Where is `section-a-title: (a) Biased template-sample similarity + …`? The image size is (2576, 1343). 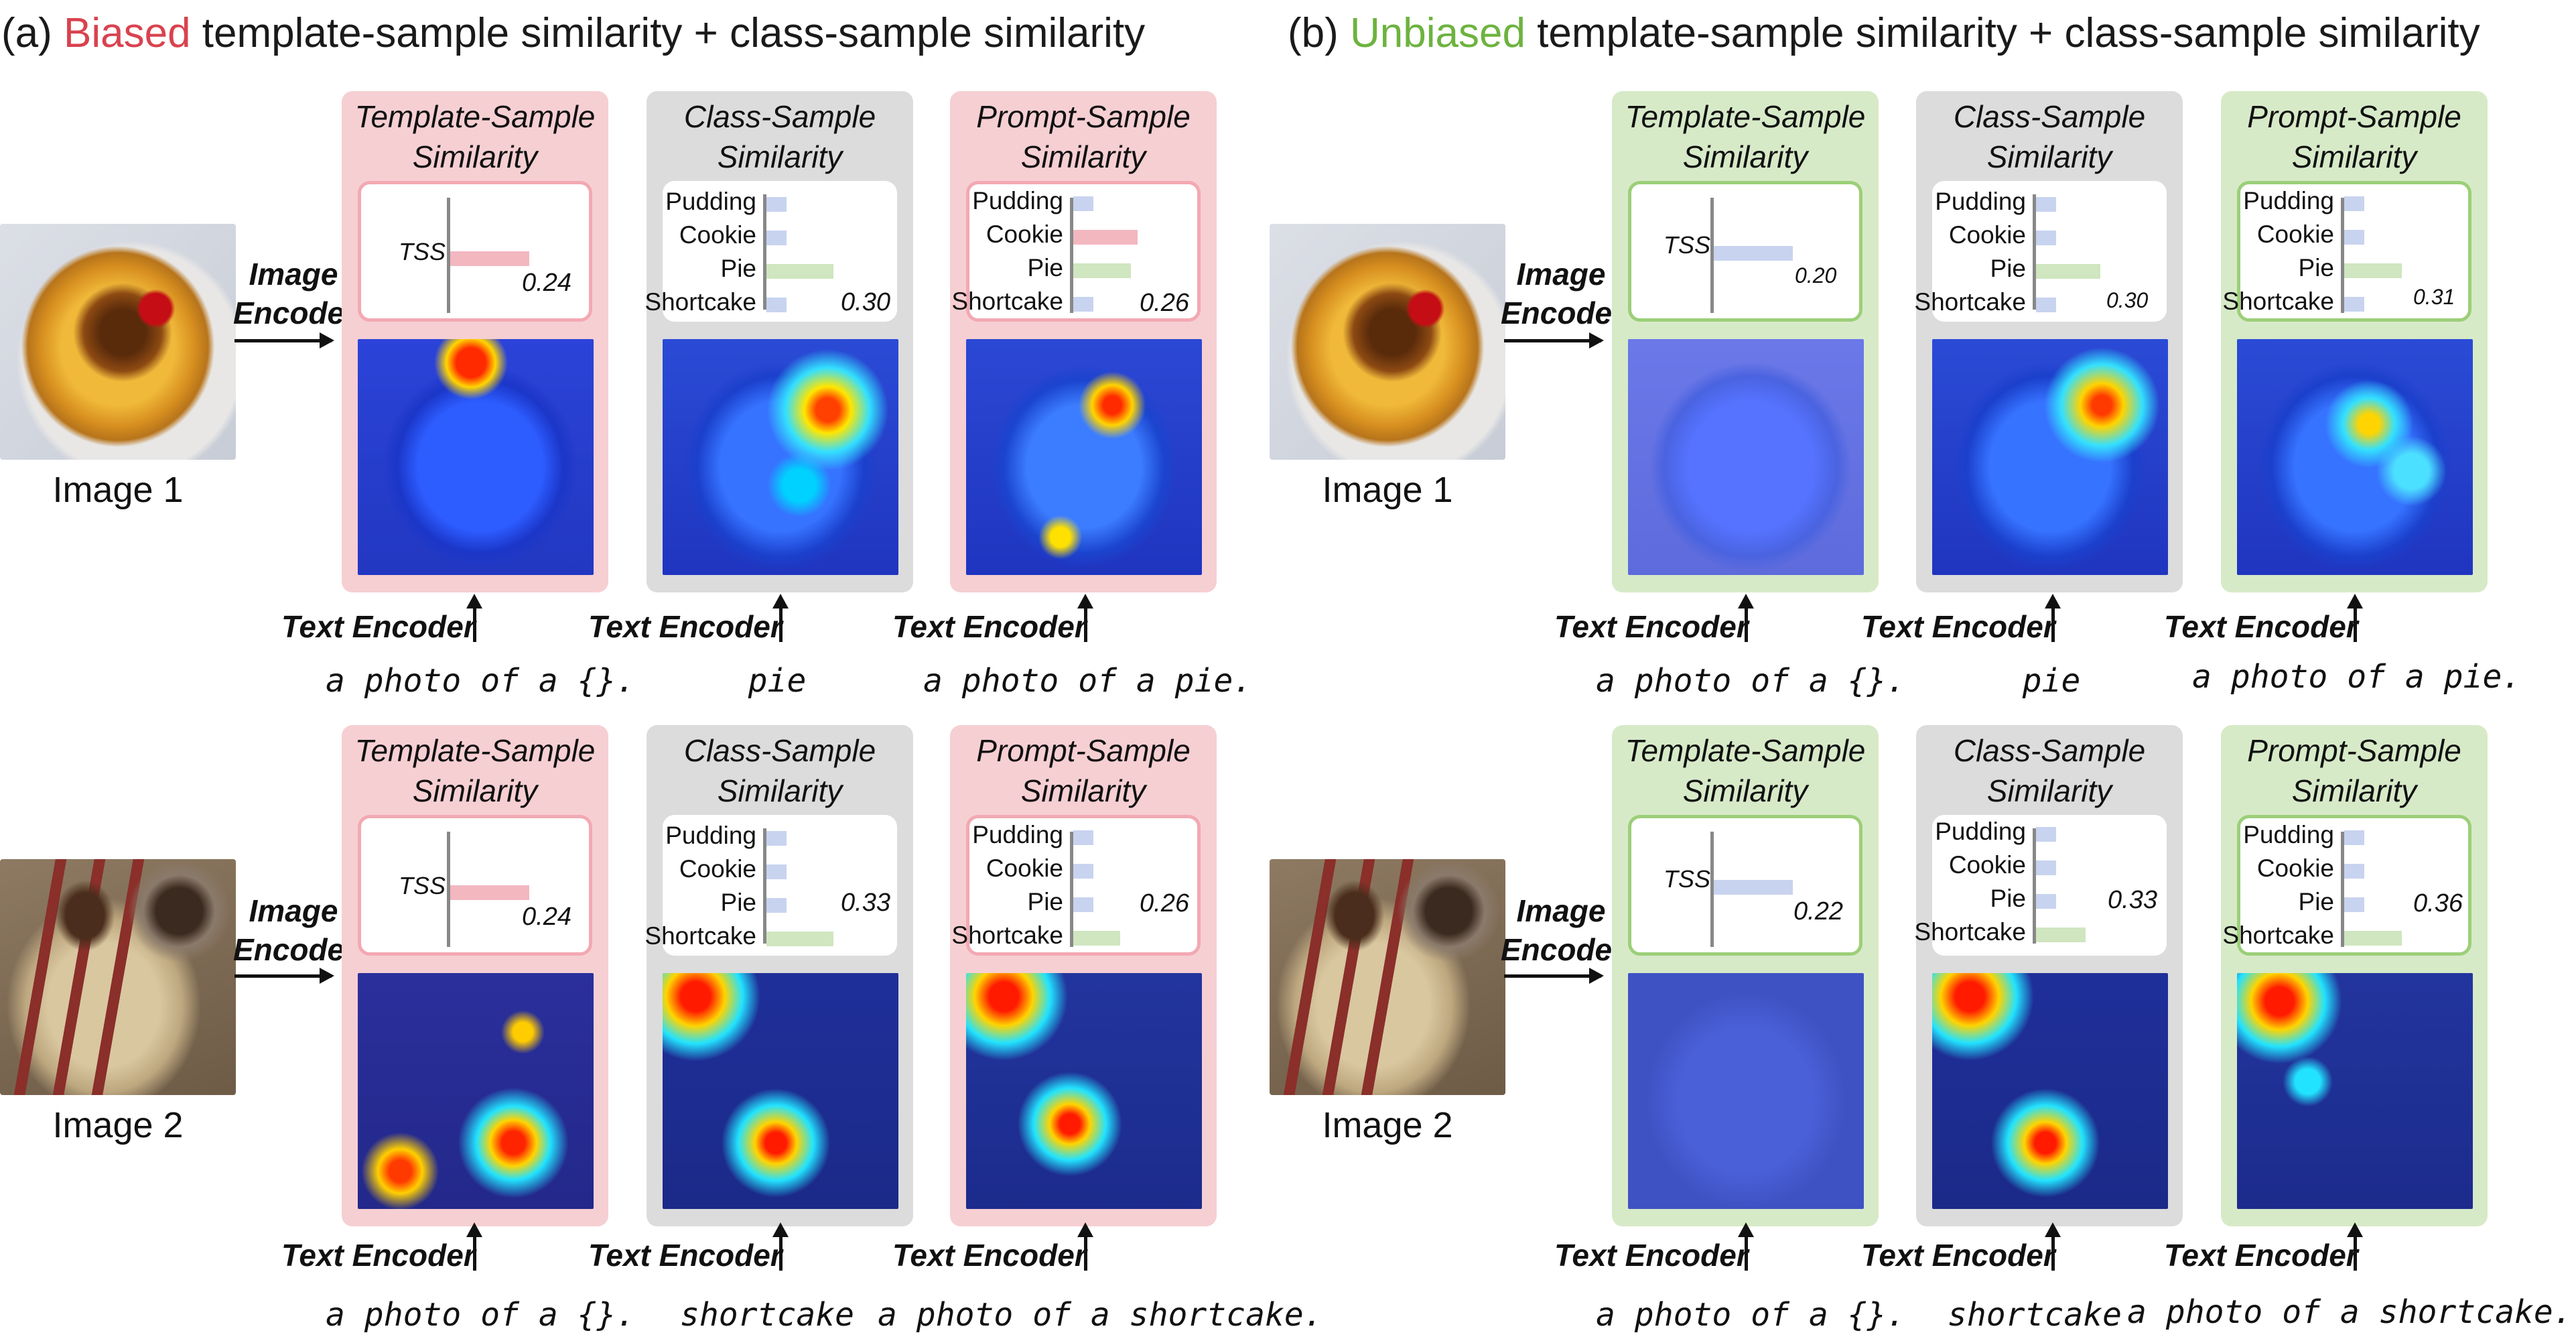
section-a-title: (a) Biased template-sample similarity + … is located at coordinates (574, 33).